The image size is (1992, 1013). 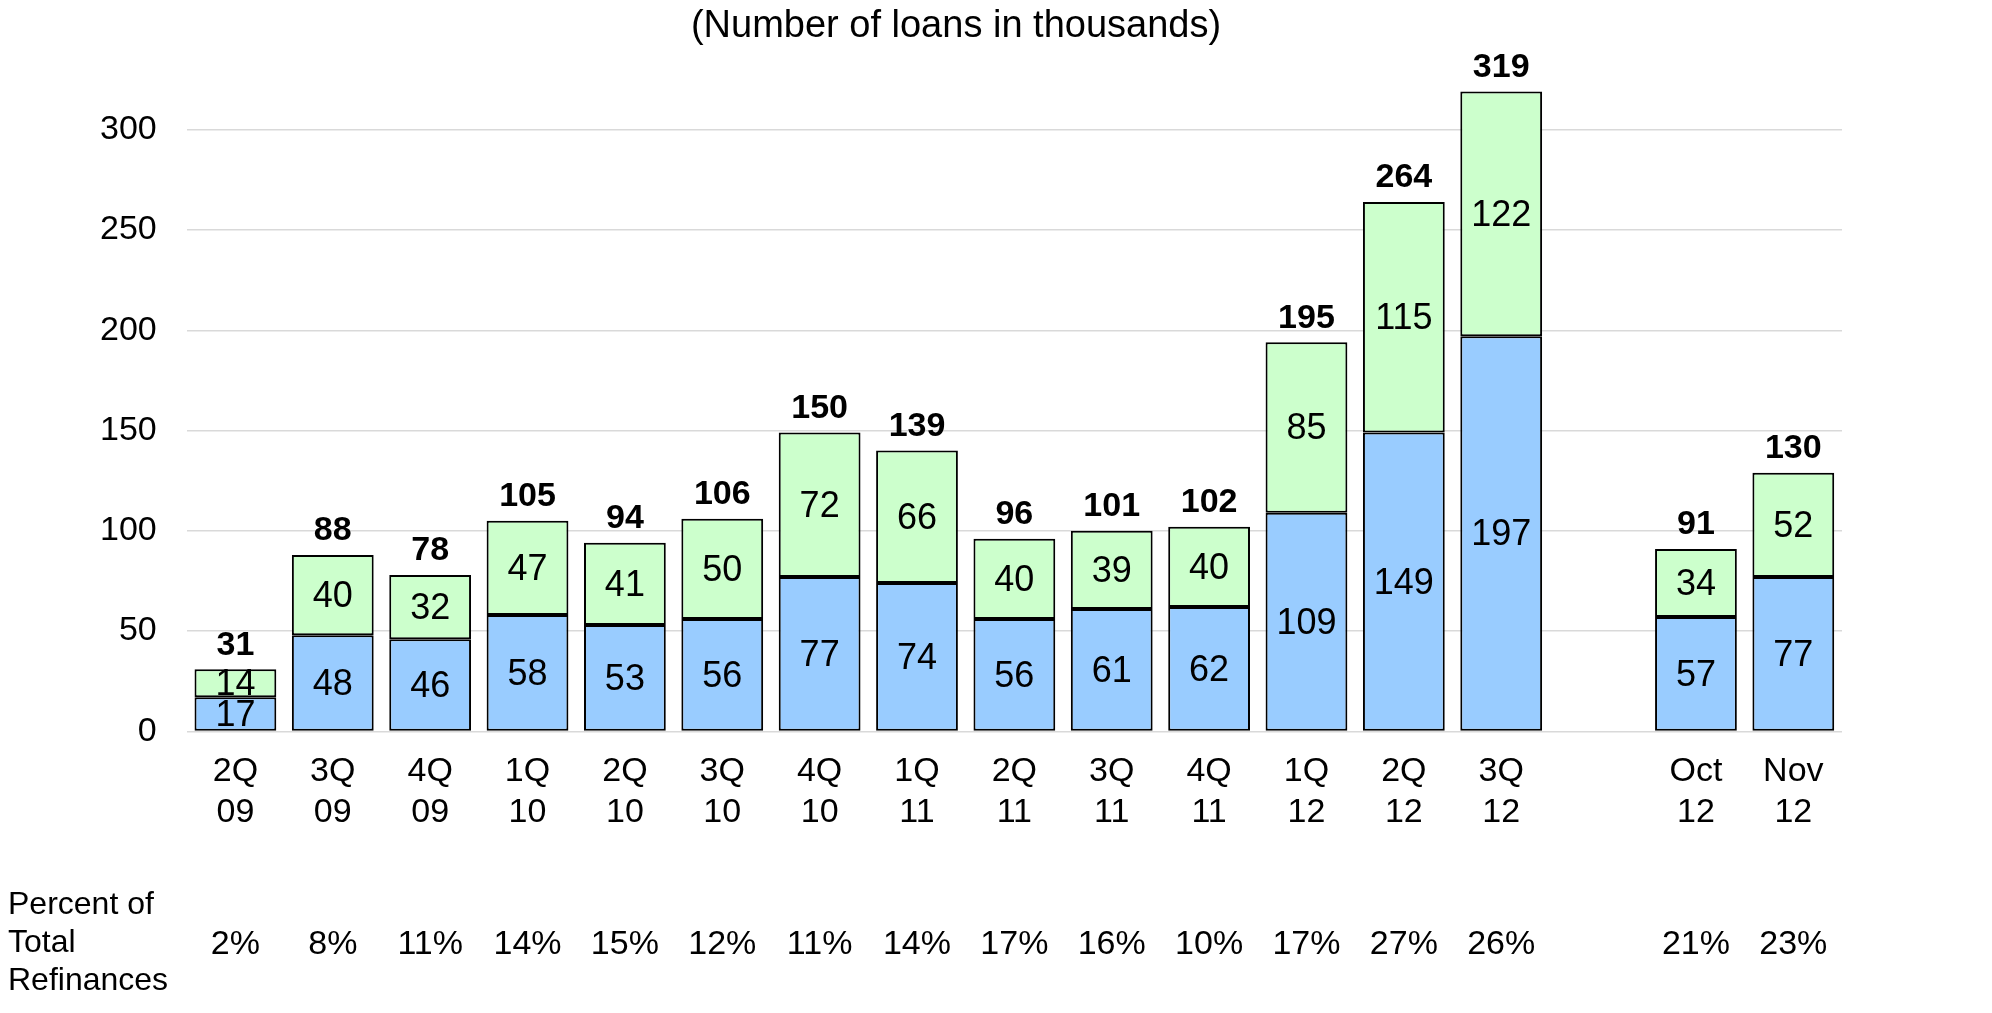 I want to click on x-tick-label: 1Q 10, so click(x=527, y=789).